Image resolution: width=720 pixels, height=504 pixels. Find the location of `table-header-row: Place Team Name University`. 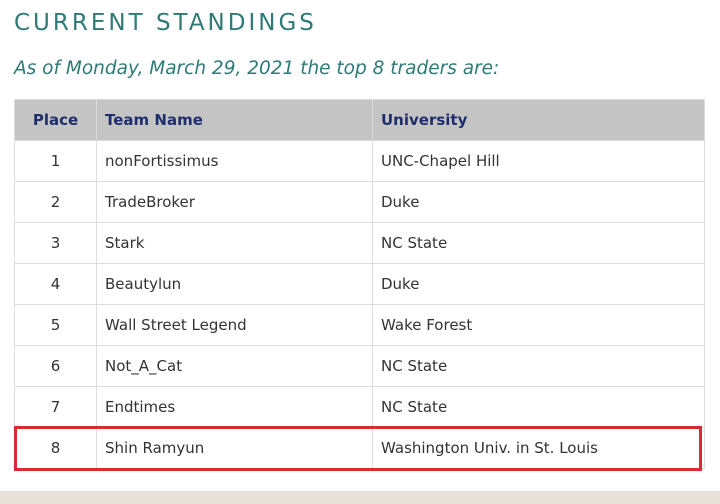

table-header-row: Place Team Name University is located at coordinates (359, 120).